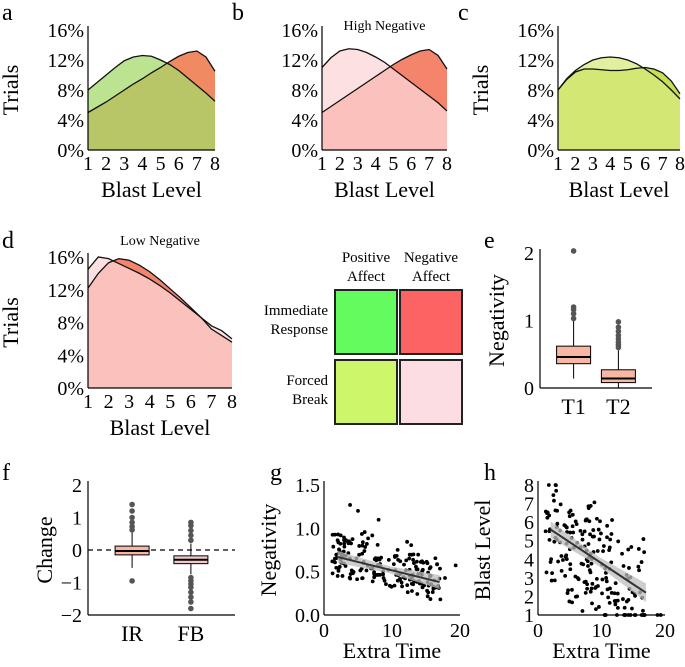 This screenshot has width=685, height=667. What do you see at coordinates (299, 61) in the screenshot?
I see `y-tick-label: 12%` at bounding box center [299, 61].